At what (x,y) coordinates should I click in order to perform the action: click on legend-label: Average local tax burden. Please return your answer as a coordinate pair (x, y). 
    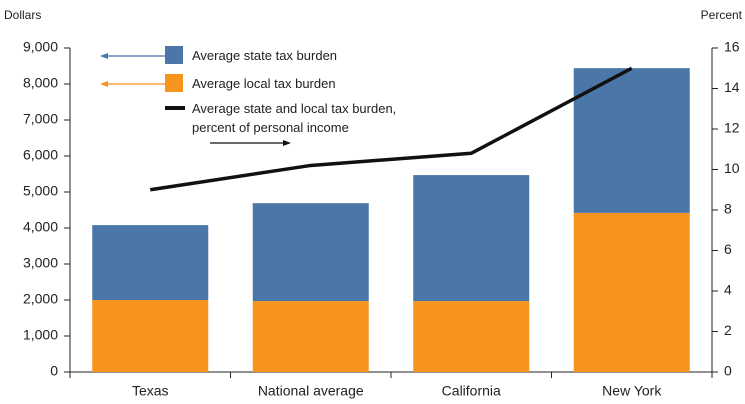
    Looking at the image, I should click on (264, 83).